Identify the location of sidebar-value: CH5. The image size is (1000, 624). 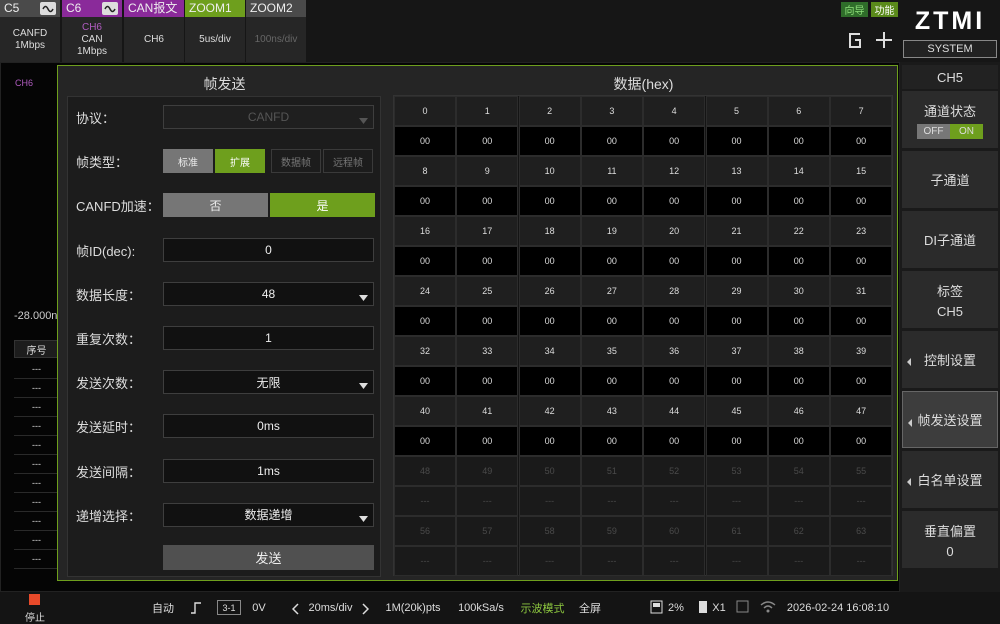
(949, 311).